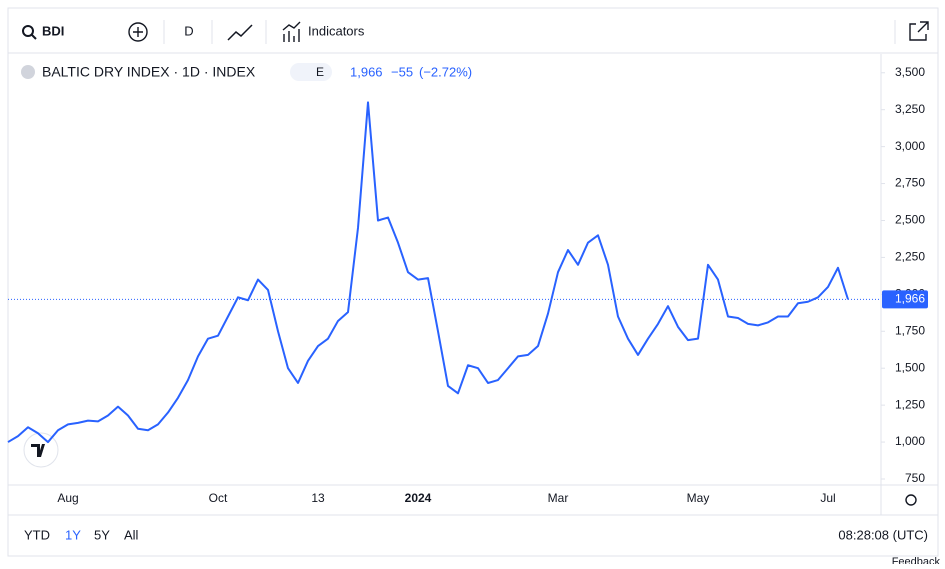 This screenshot has height=569, width=945. I want to click on y-tick-label: 1,250, so click(910, 404).